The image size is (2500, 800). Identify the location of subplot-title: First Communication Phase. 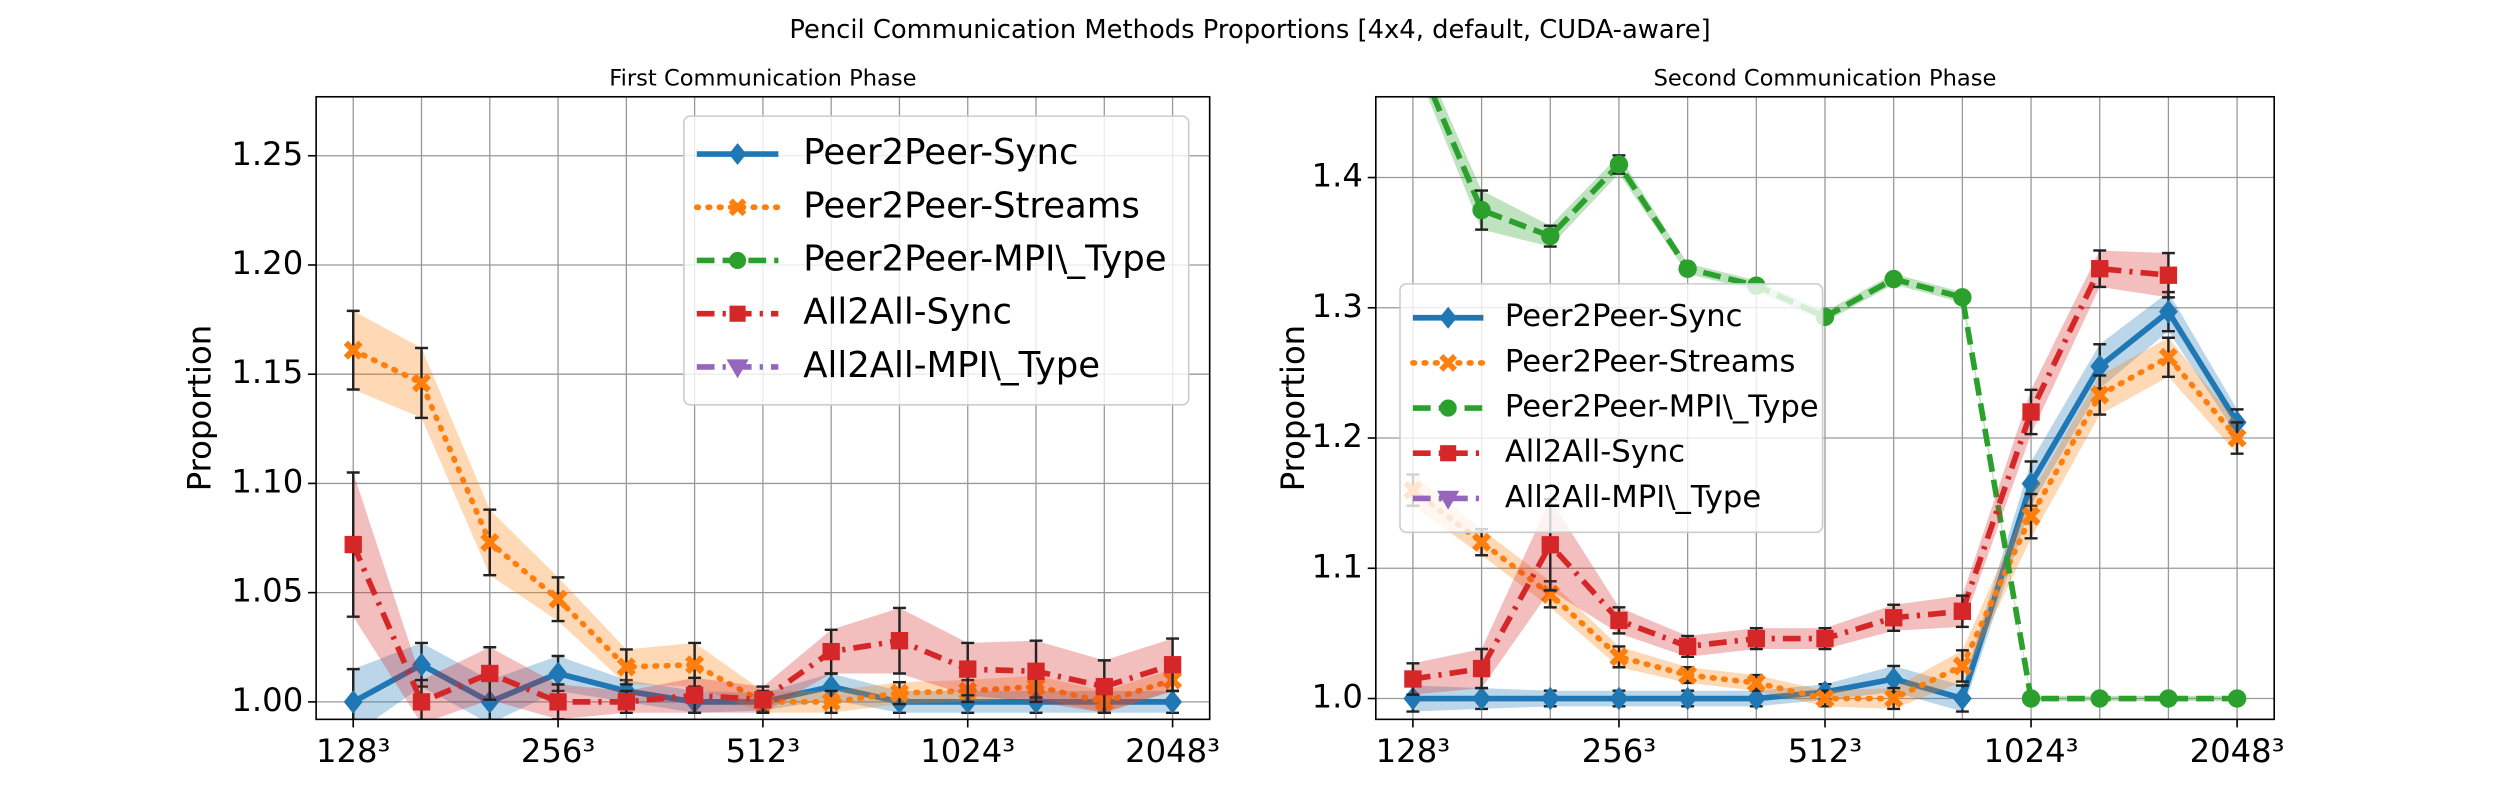
(762, 79).